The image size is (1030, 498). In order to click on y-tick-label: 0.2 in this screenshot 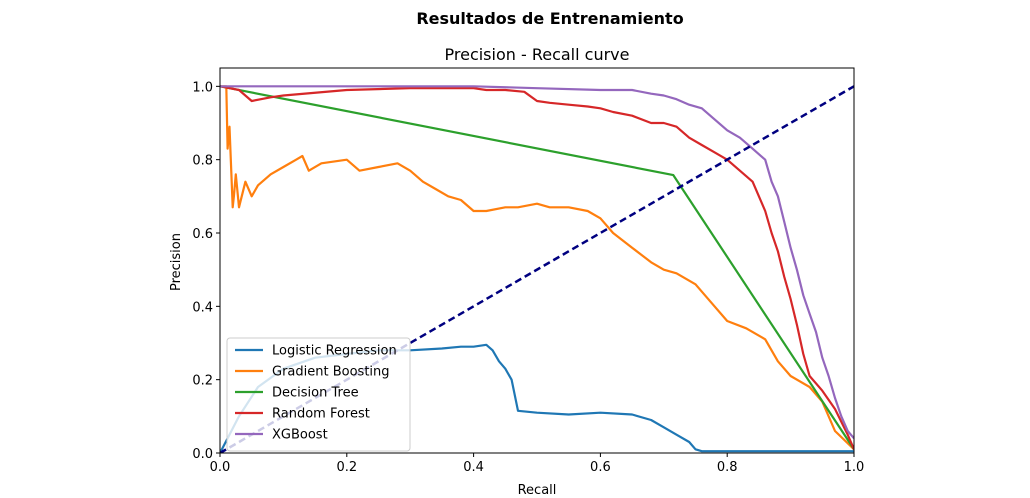, I will do `click(202, 381)`.